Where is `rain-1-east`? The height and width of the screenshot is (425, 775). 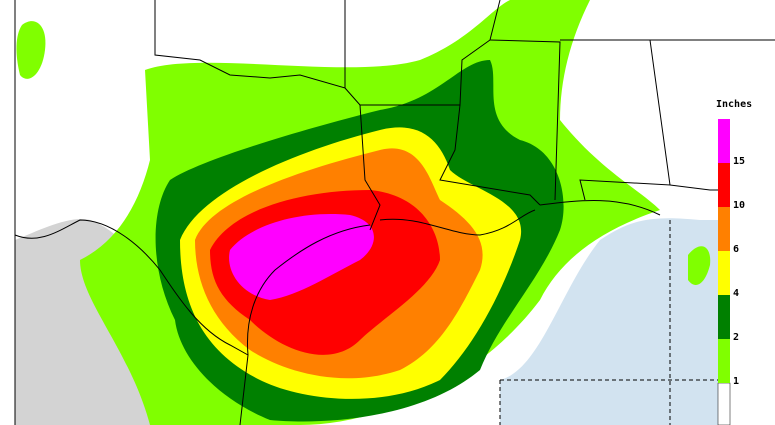
rain-1-east is located at coordinates (699, 265).